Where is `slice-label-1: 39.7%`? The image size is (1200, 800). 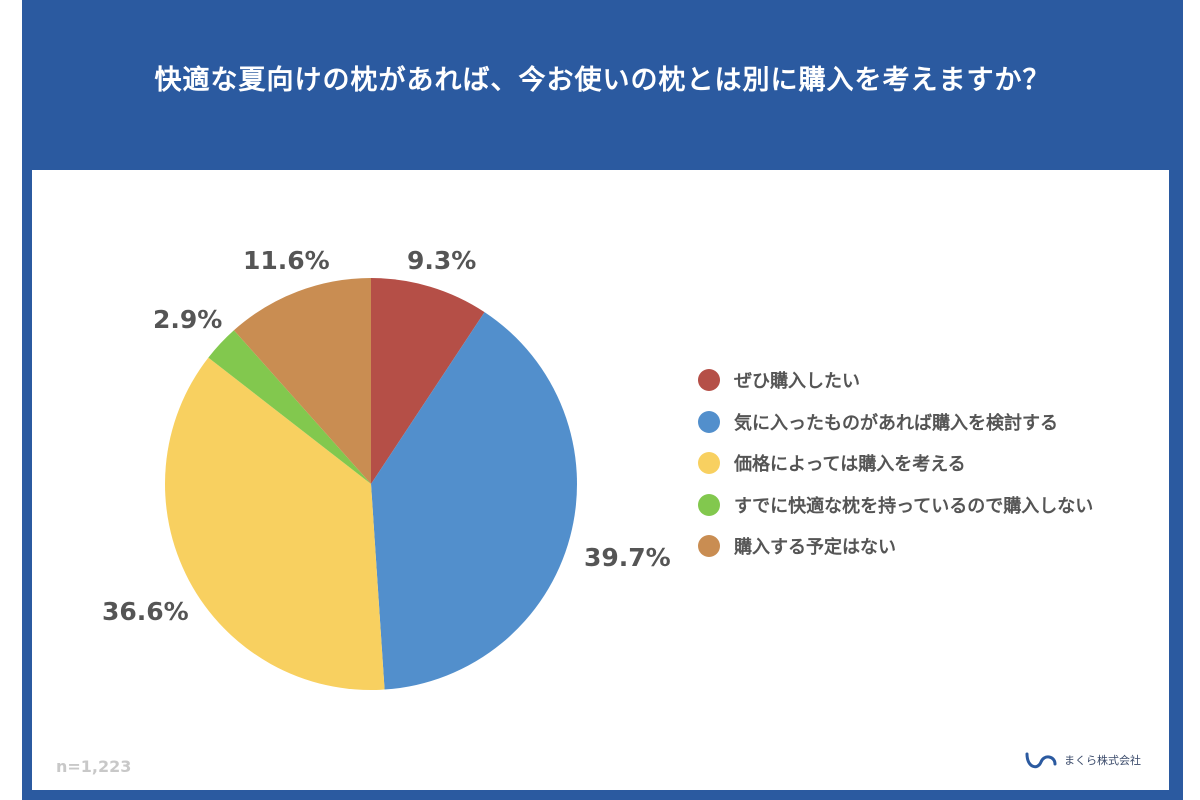 slice-label-1: 39.7% is located at coordinates (627, 557).